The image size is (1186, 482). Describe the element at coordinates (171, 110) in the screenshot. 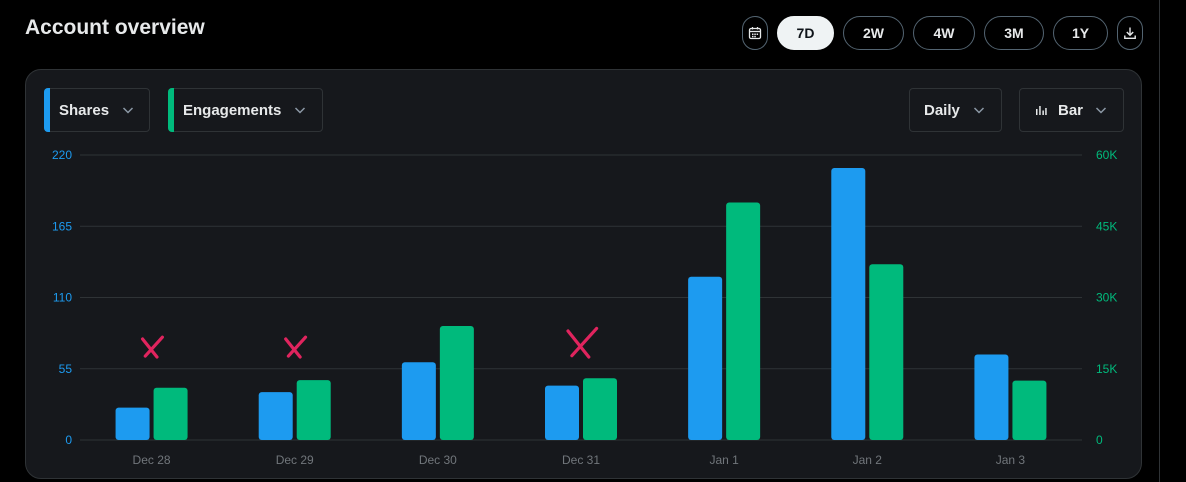

I see `engagements-color-accent` at that location.